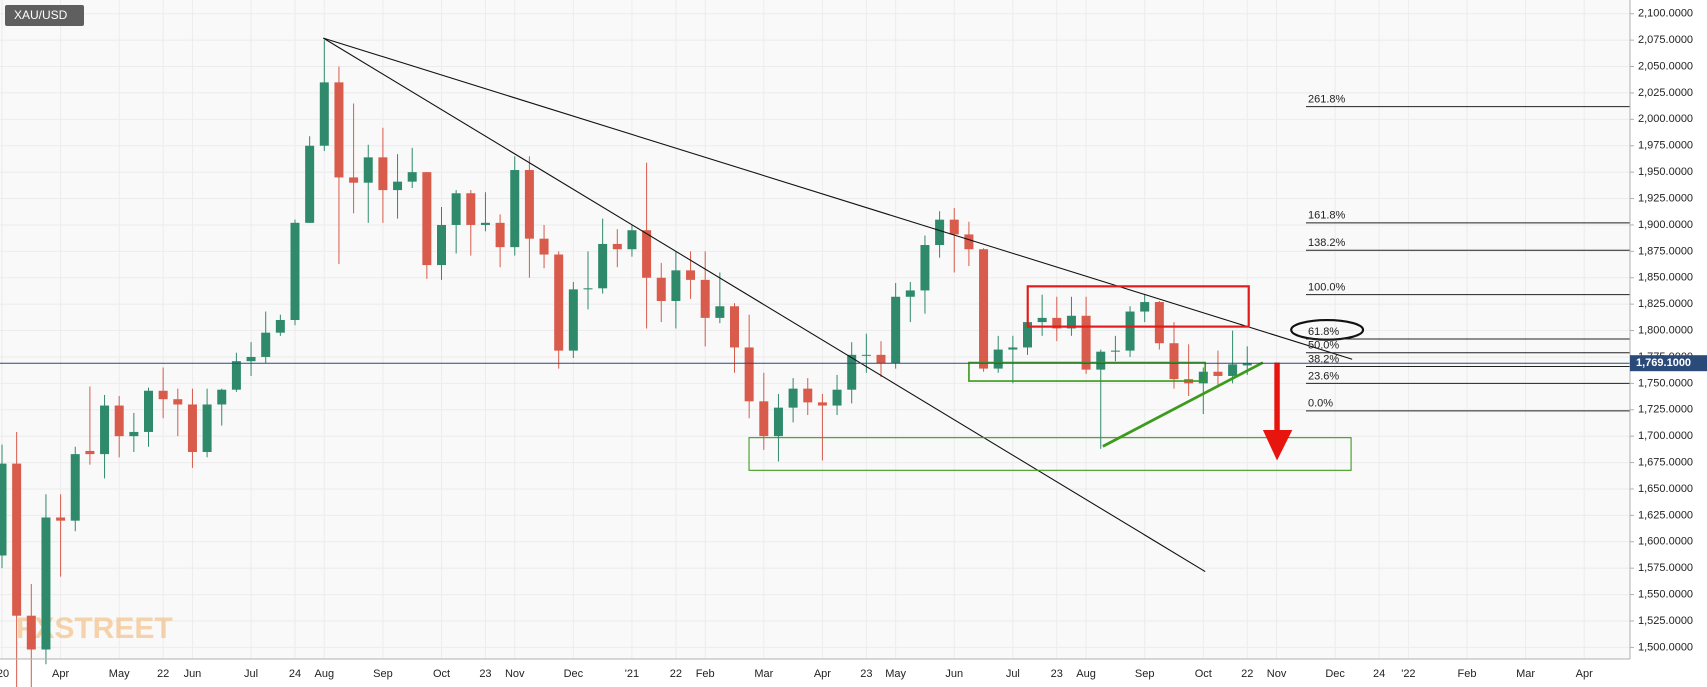 This screenshot has height=687, width=1707. I want to click on y-tick-label: 2,050.0000, so click(1665, 66).